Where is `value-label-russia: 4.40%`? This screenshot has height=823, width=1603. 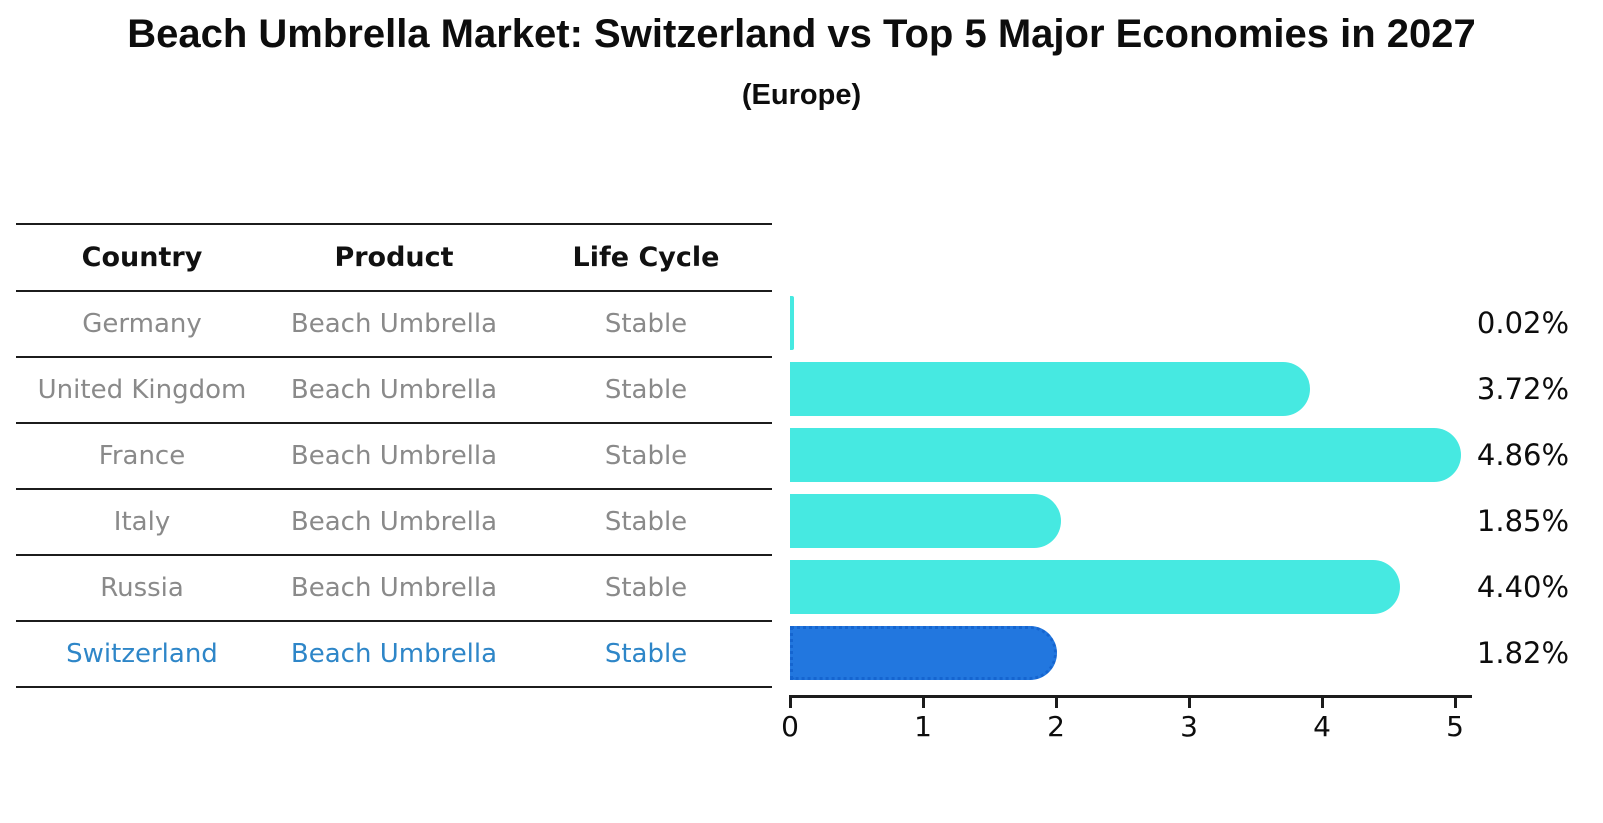 value-label-russia: 4.40% is located at coordinates (1523, 587).